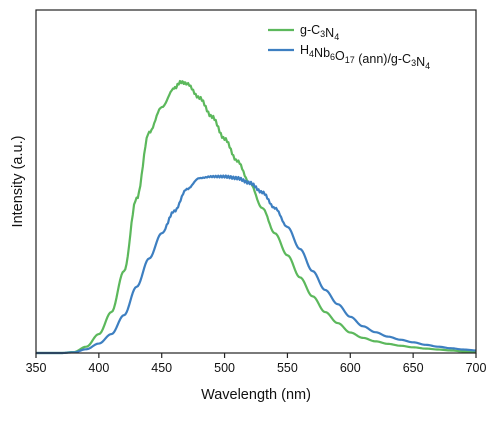 Image resolution: width=488 pixels, height=424 pixels. Describe the element at coordinates (476, 368) in the screenshot. I see `x-tick-label-700: 700` at that location.